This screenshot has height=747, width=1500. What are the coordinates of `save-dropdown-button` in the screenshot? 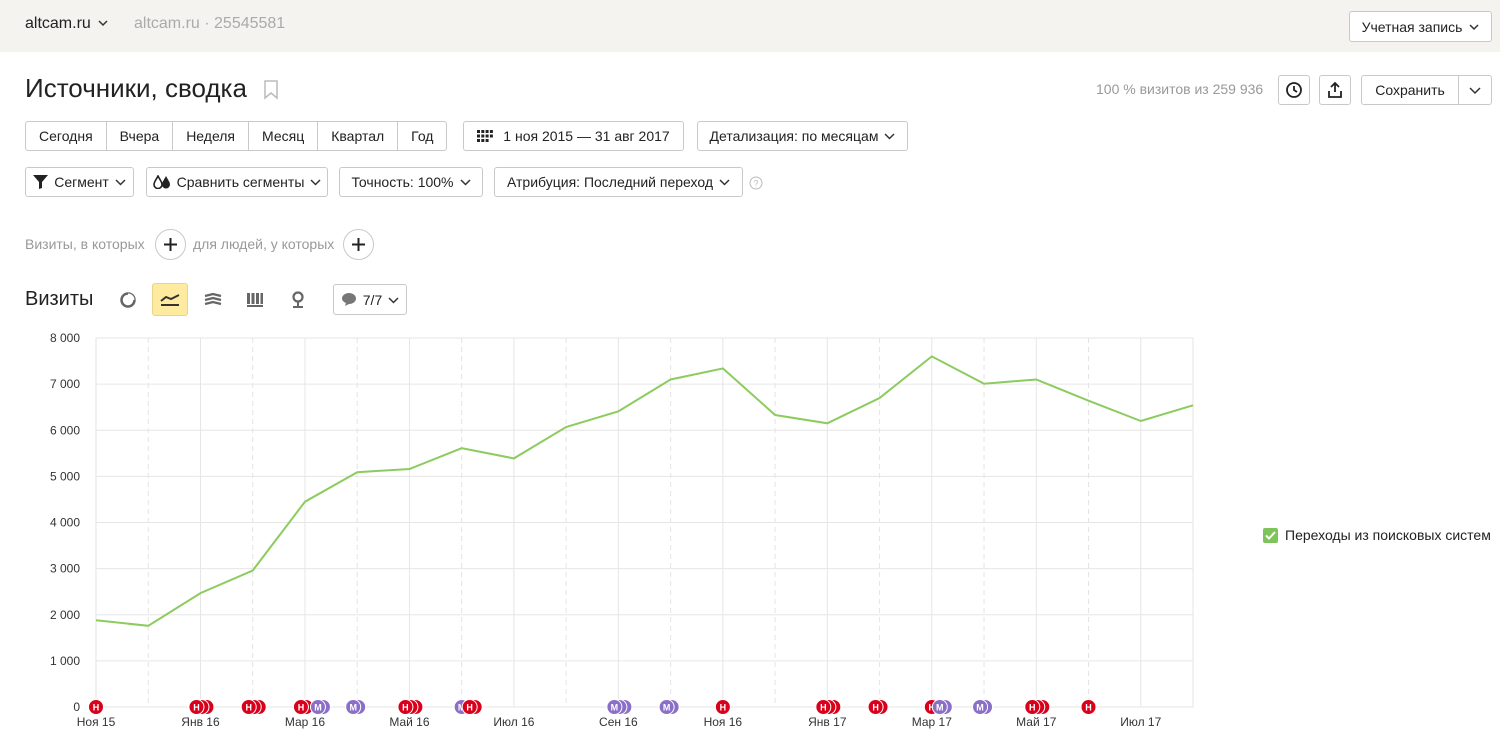 It's located at (1475, 90).